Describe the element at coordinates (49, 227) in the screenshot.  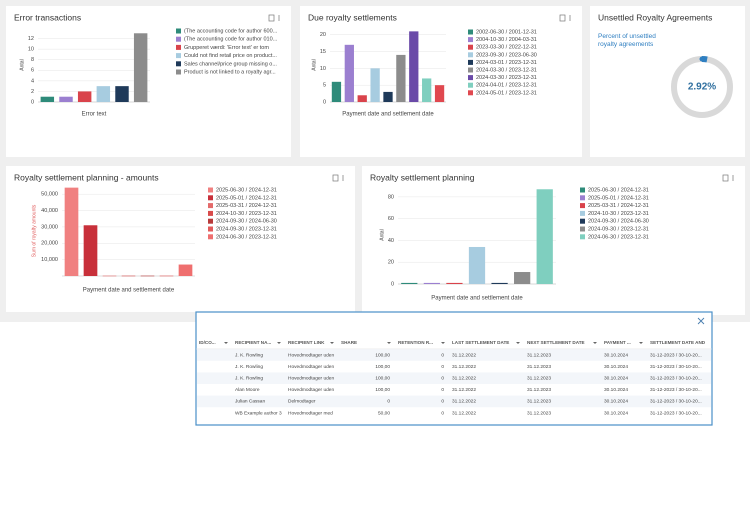
I see `y-tick-label: 30,000` at that location.